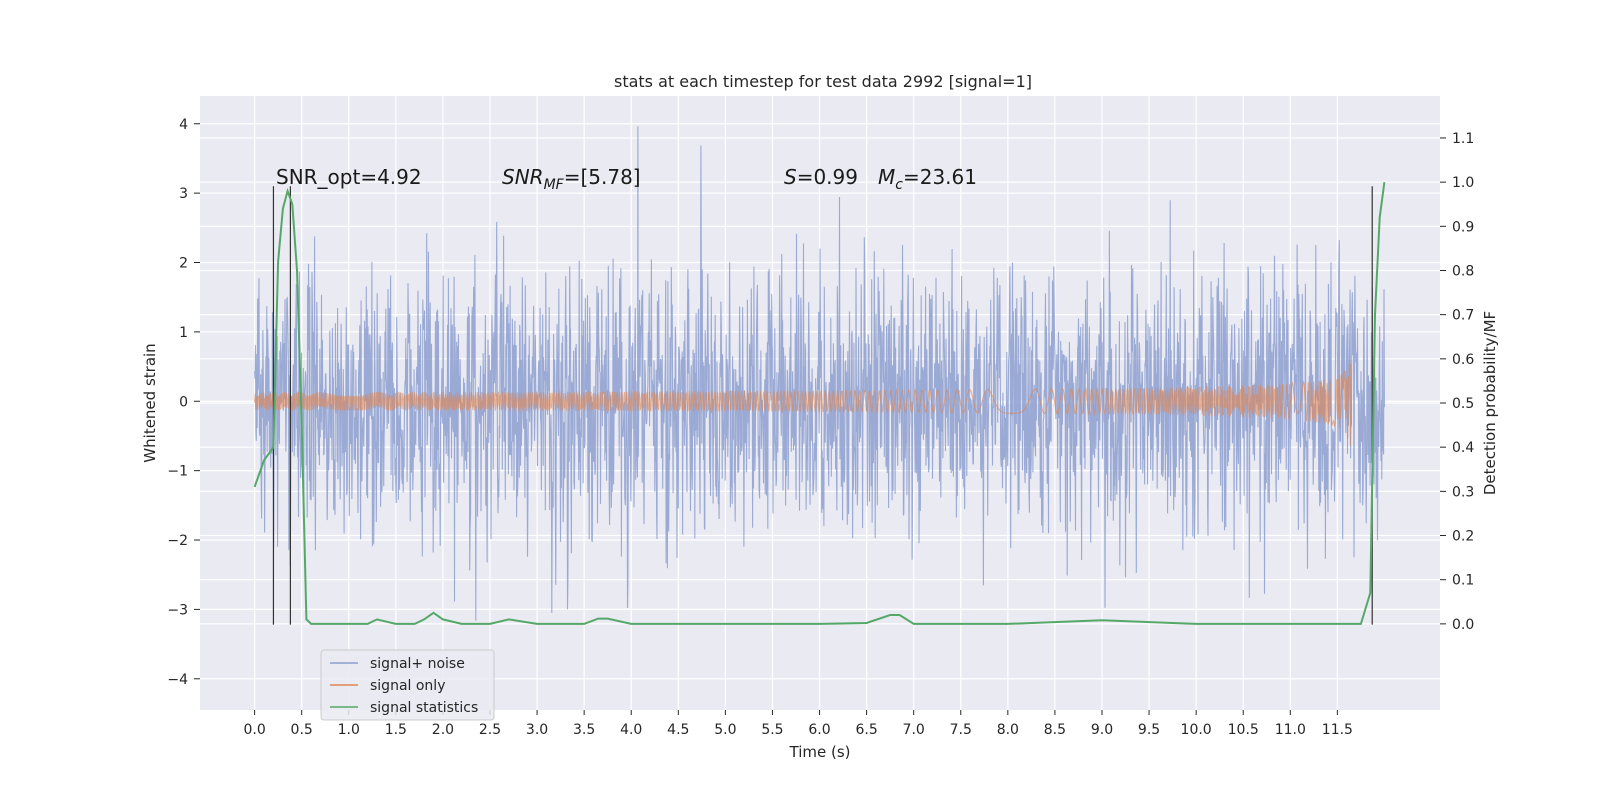 This screenshot has width=1600, height=800. I want to click on snr-mf-value: =[5.78], so click(602, 177).